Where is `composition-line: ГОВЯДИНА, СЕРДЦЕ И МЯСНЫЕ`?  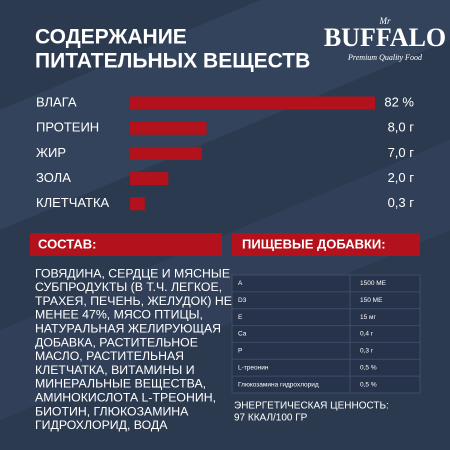
composition-line: ГОВЯДИНА, СЕРДЦЕ И МЯСНЫЕ is located at coordinates (132, 273).